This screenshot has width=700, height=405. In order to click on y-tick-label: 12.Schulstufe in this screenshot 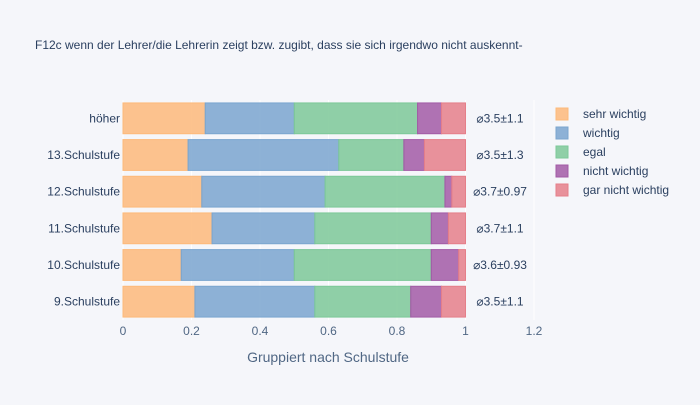, I will do `click(83, 192)`.